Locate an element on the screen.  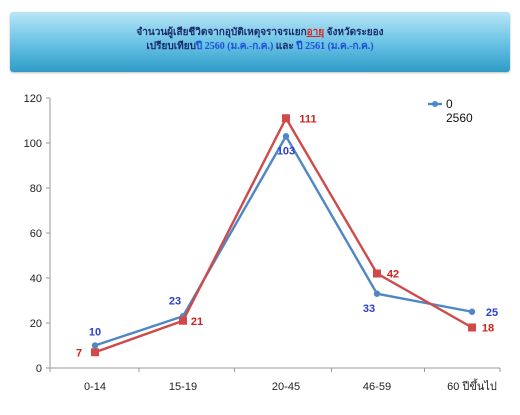
title-line-2-part-c: และ is located at coordinates (285, 46).